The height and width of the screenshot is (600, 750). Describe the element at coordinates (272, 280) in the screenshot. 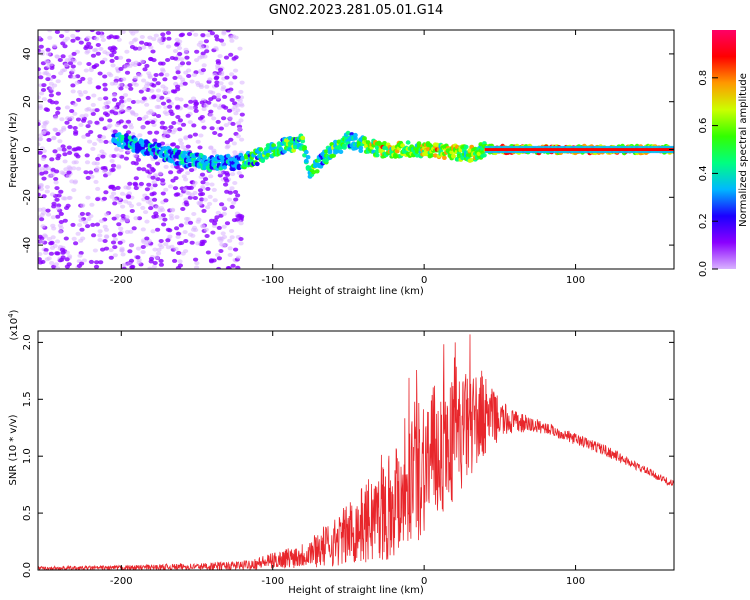

I see `x-tick-label: -100` at that location.